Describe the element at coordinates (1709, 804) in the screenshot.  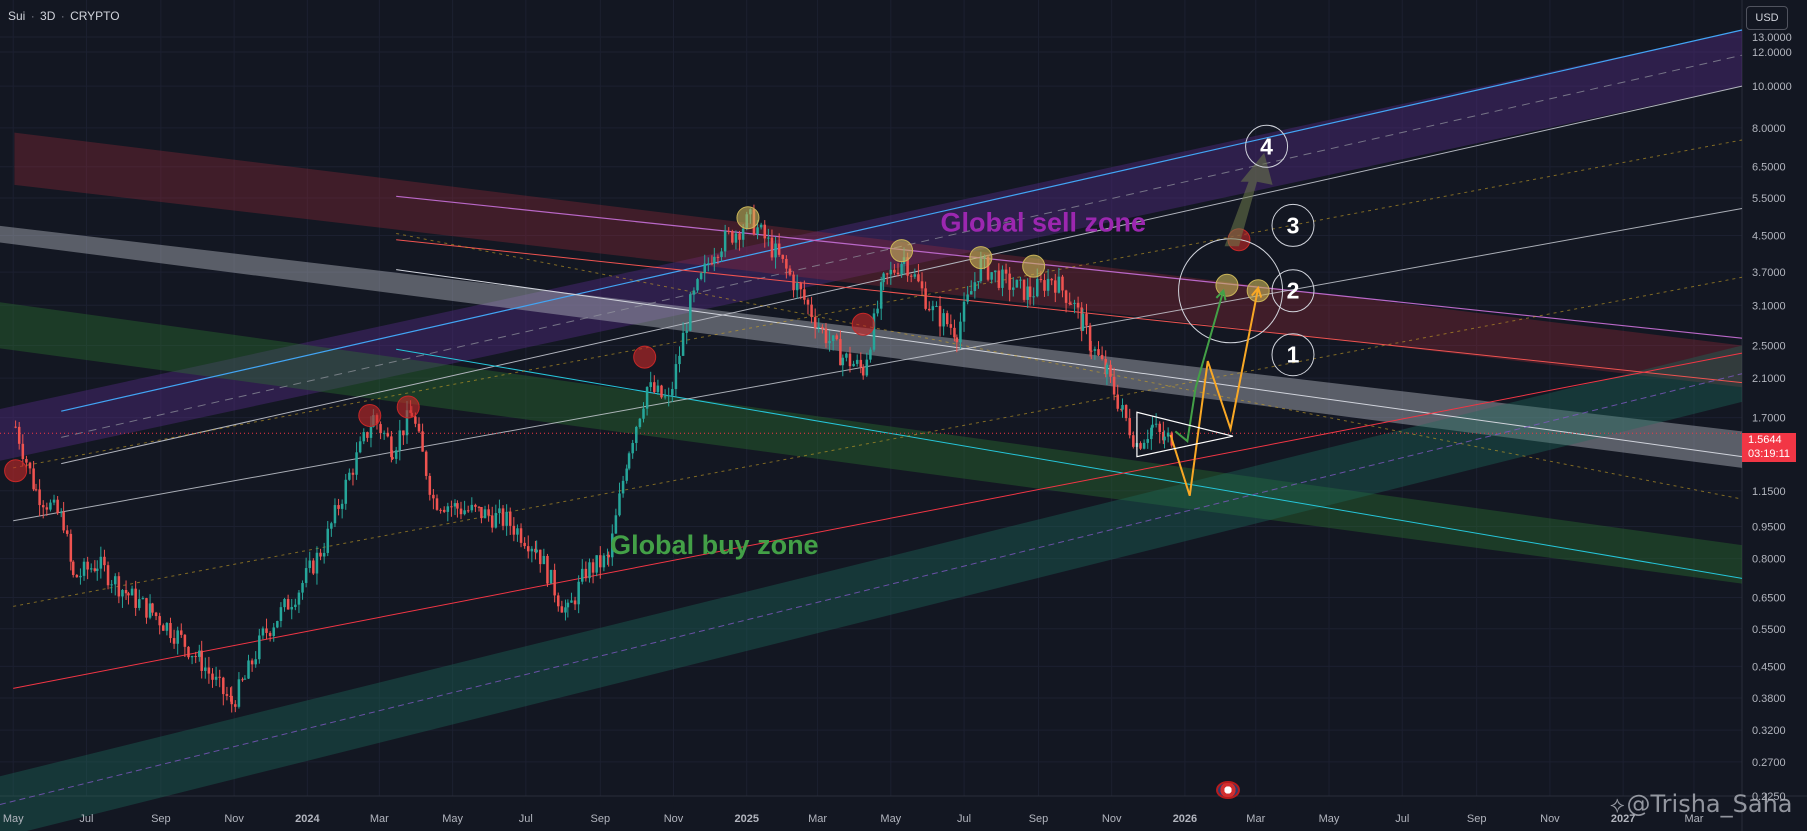
I see `author-name: @Trisha_Saha` at that location.